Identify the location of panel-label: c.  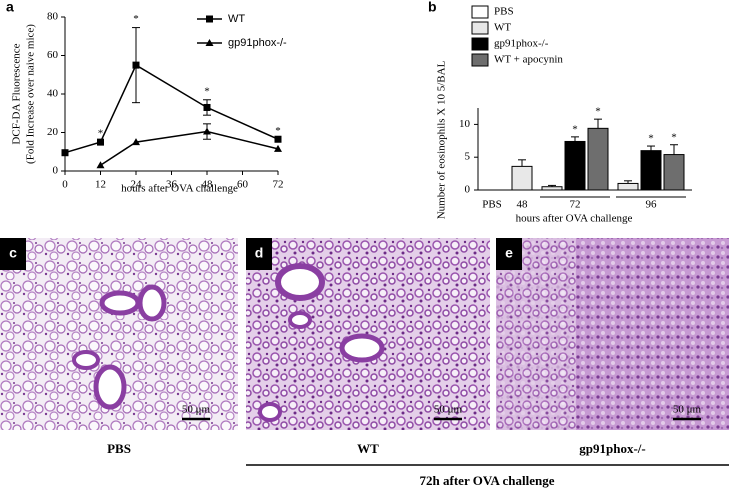
(13, 253).